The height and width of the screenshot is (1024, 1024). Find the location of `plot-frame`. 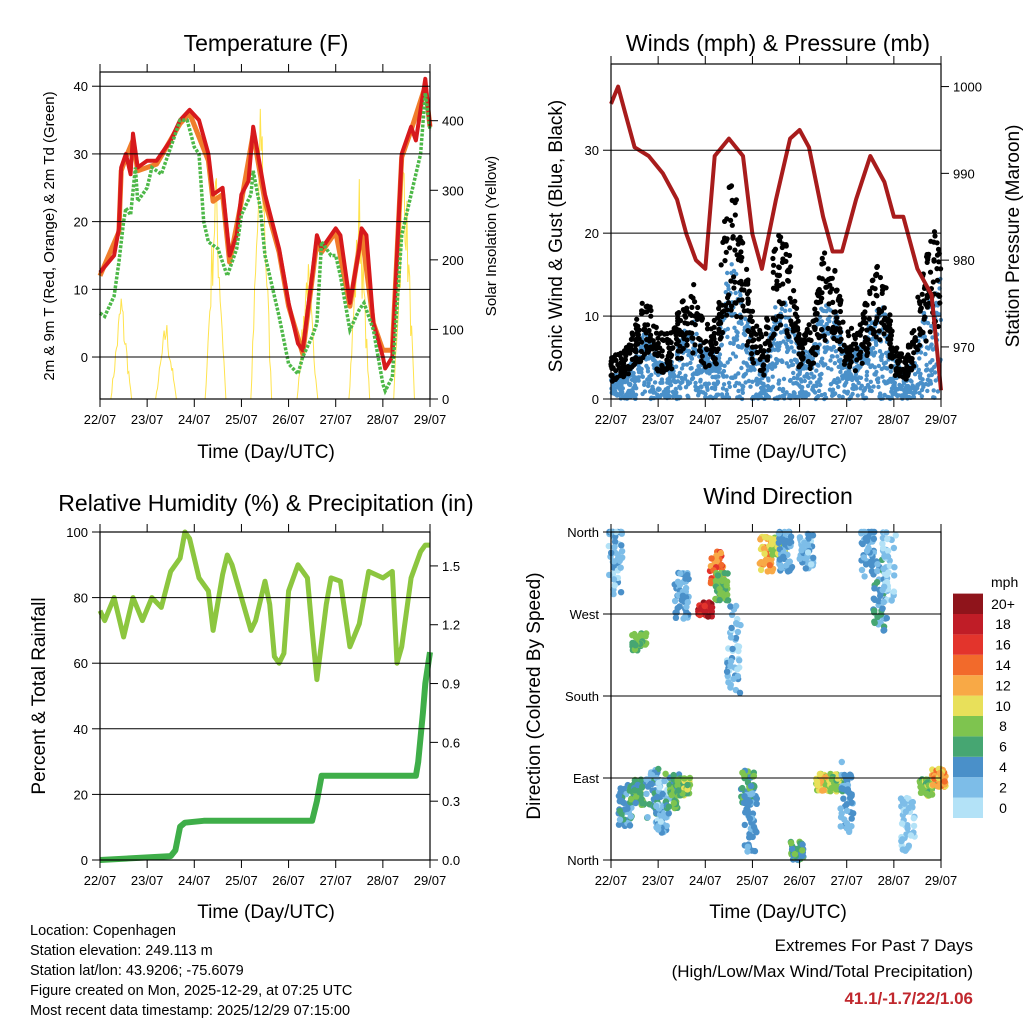

plot-frame is located at coordinates (776, 696).